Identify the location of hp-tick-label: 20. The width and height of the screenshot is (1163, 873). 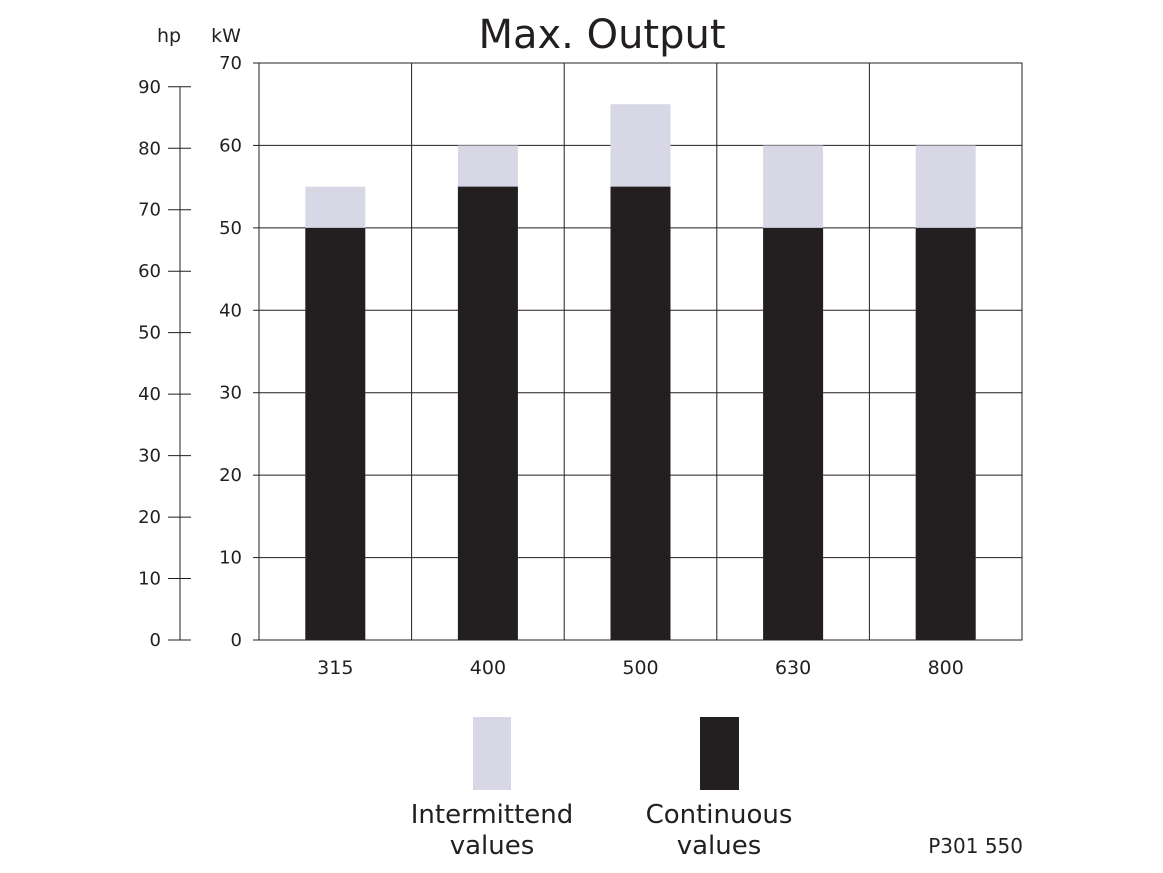
(149, 517).